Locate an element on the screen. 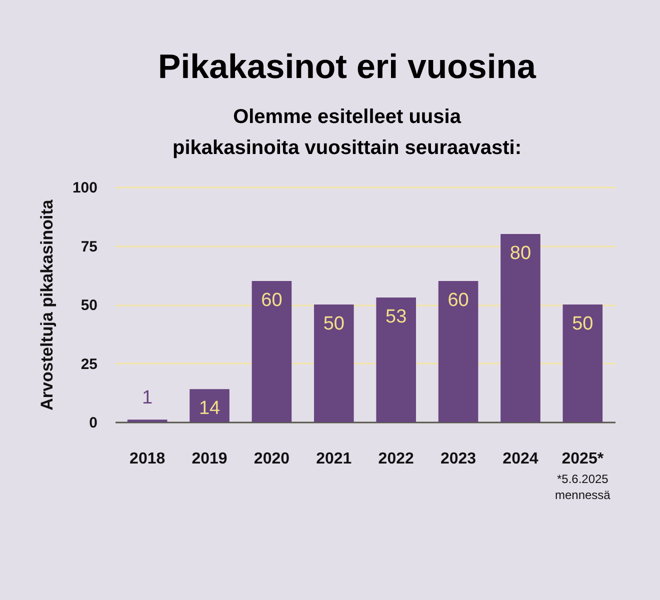  x-tick-label: 2019 is located at coordinates (210, 459).